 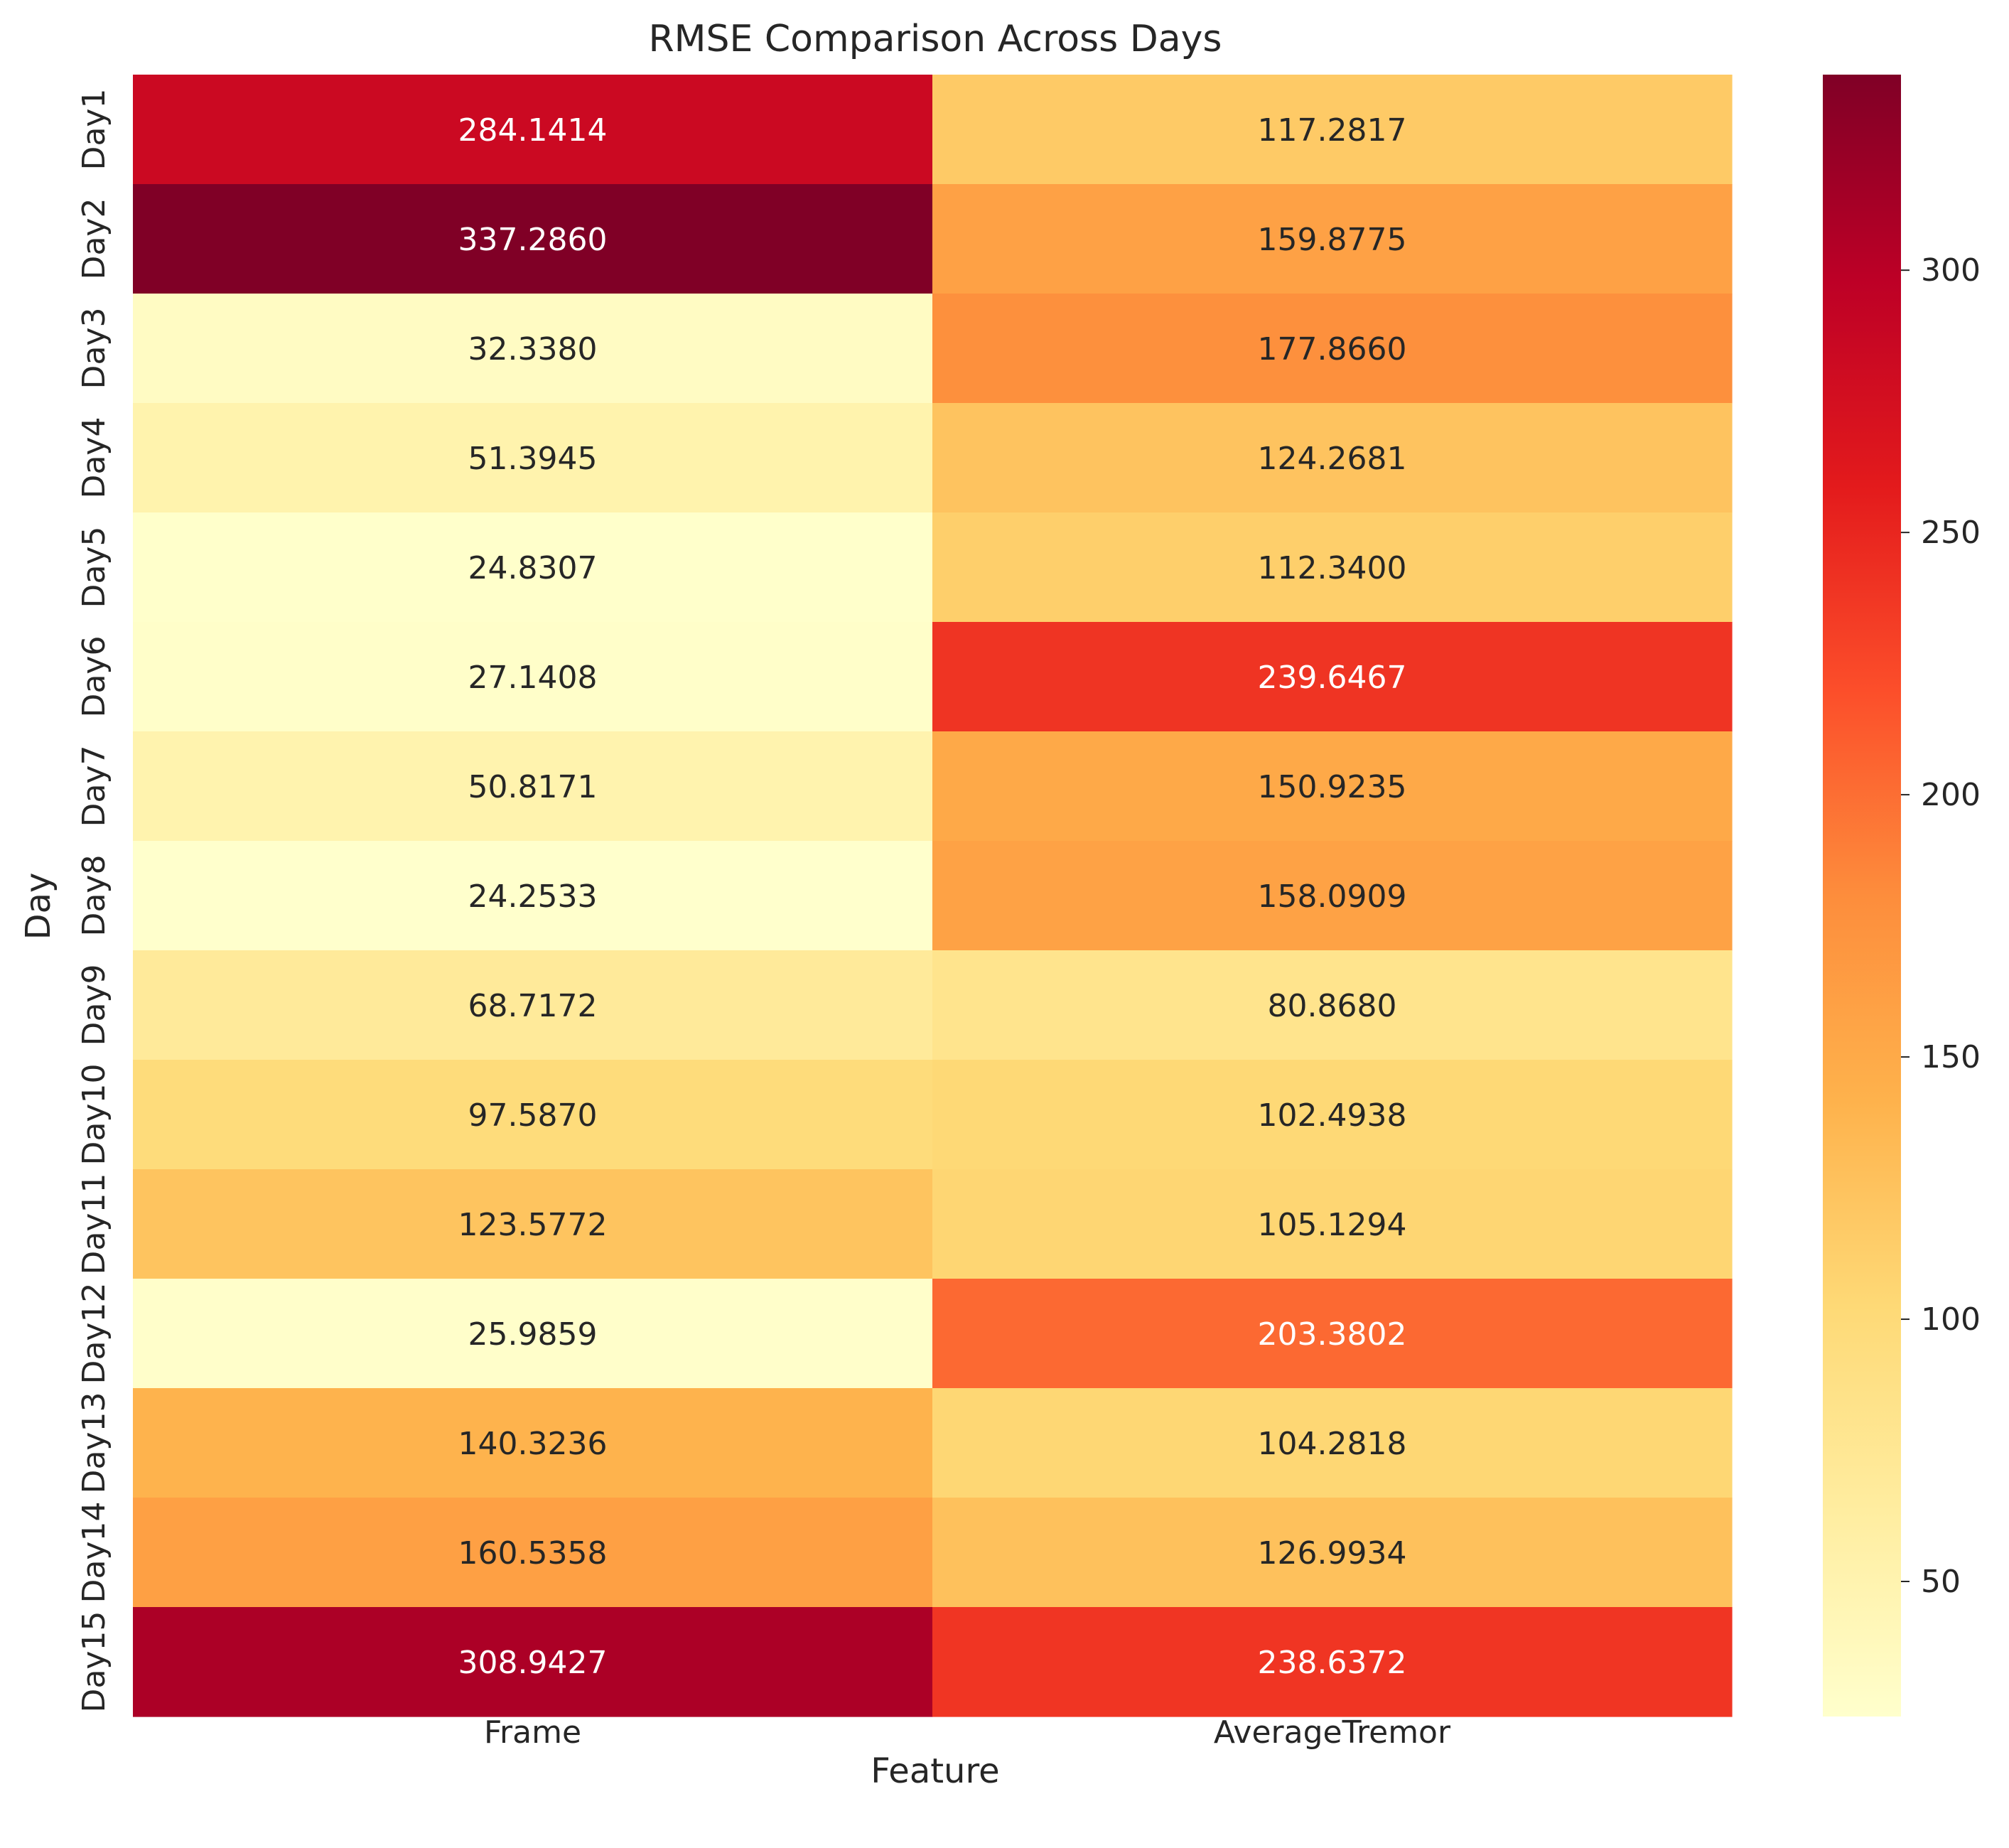 I want to click on x-axis-label: Feature, so click(x=935, y=1771).